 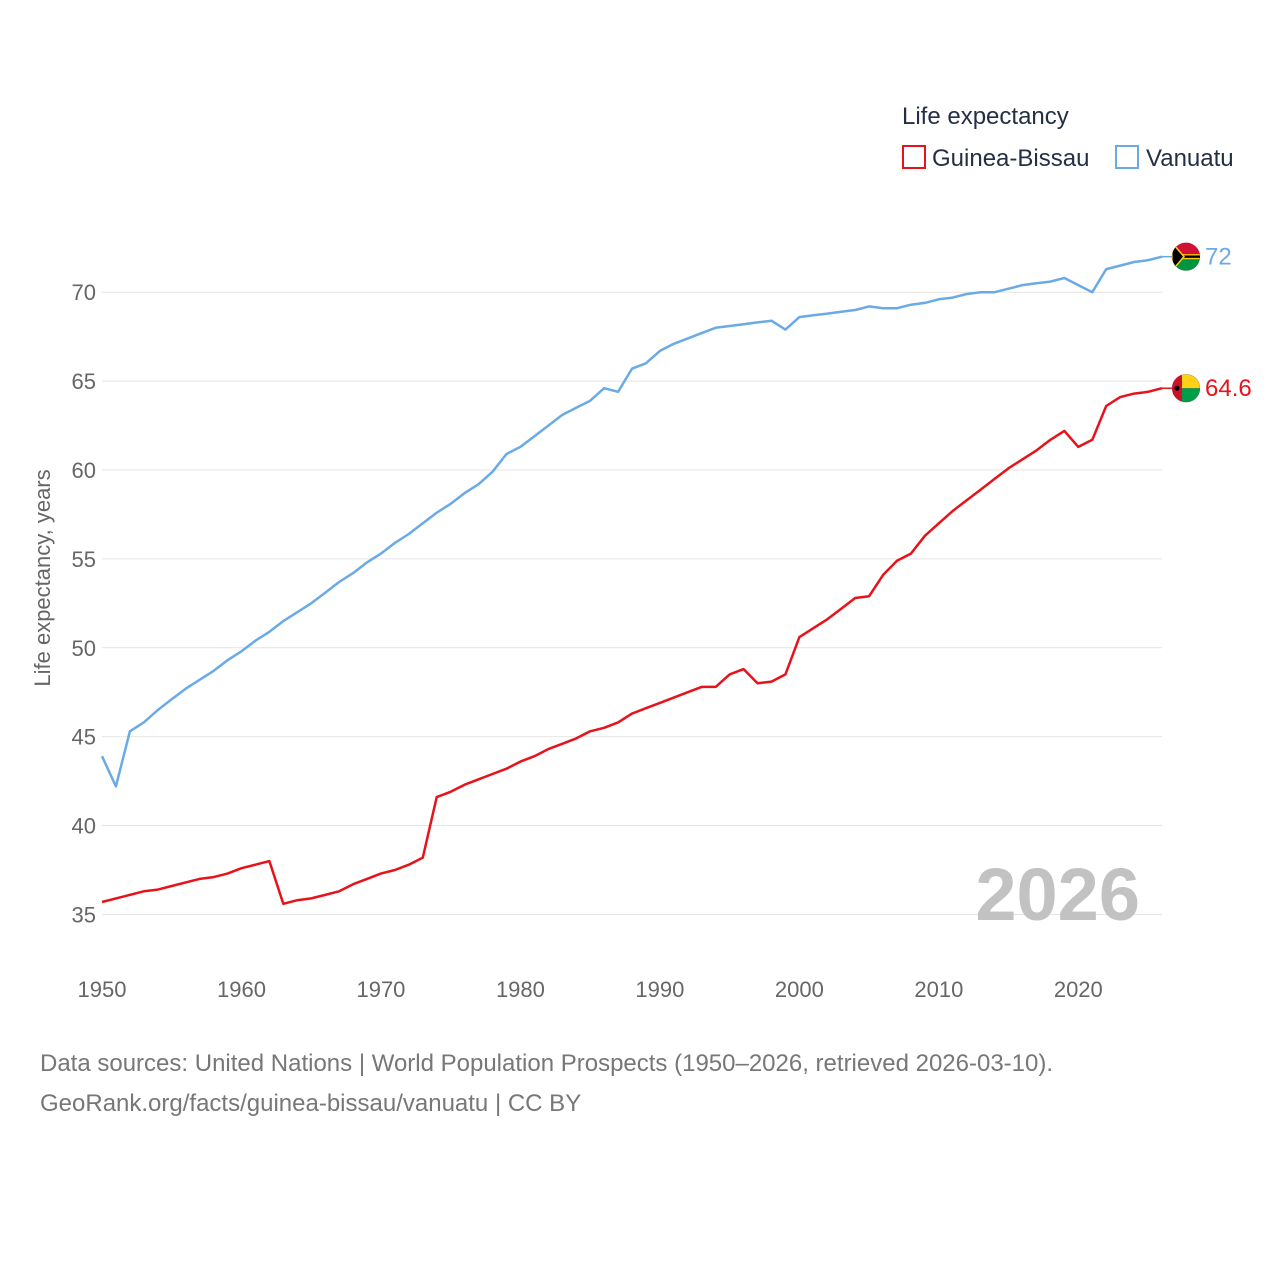 I want to click on x-tick-label-1970: 1970, so click(x=380, y=989).